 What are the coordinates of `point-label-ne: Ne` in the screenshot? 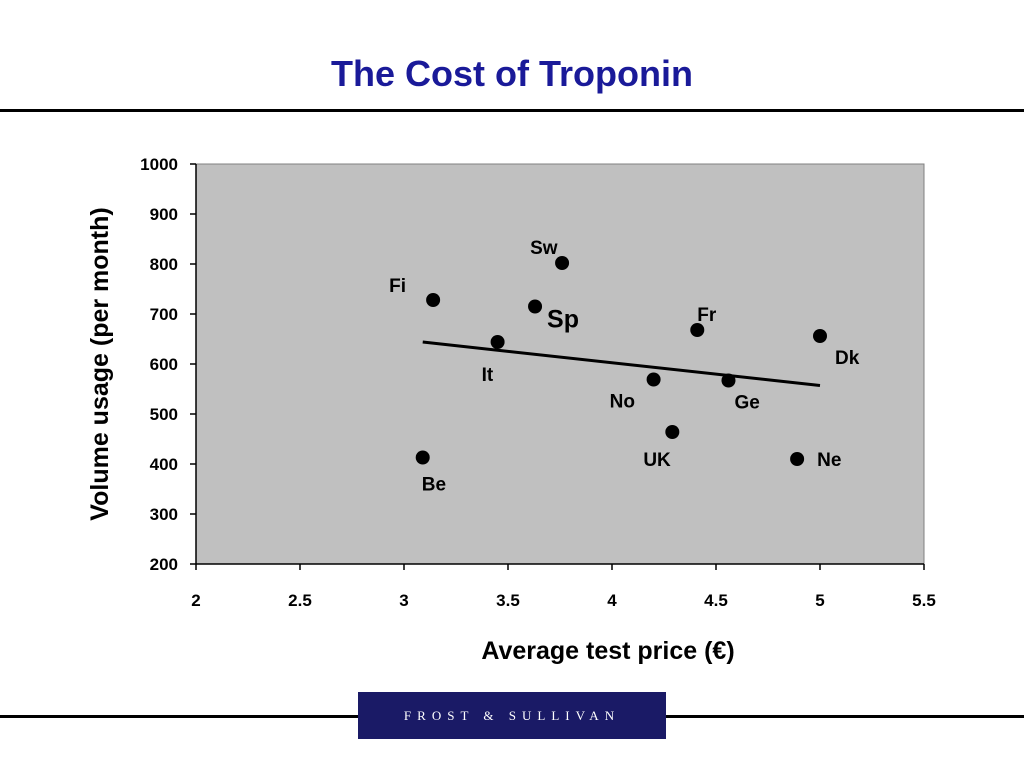 It's located at (829, 460).